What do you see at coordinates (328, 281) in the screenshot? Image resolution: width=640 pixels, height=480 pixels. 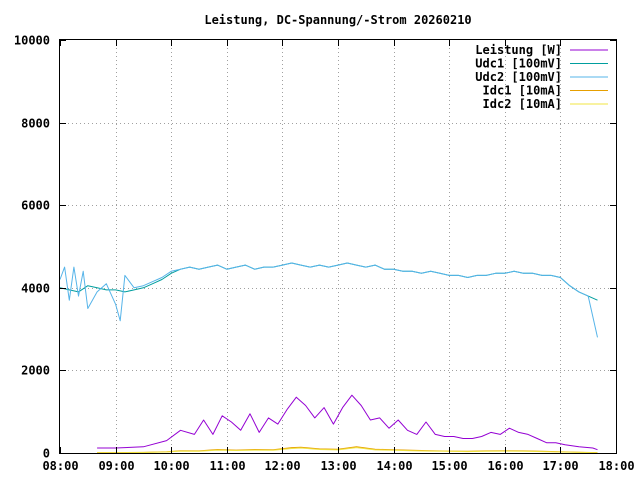 I see `series-line-udc1` at bounding box center [328, 281].